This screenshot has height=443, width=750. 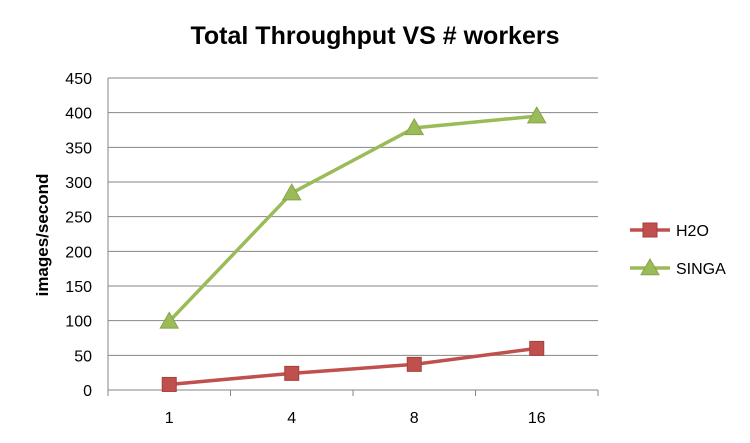 I want to click on legend: H2O SINGA, so click(x=678, y=250).